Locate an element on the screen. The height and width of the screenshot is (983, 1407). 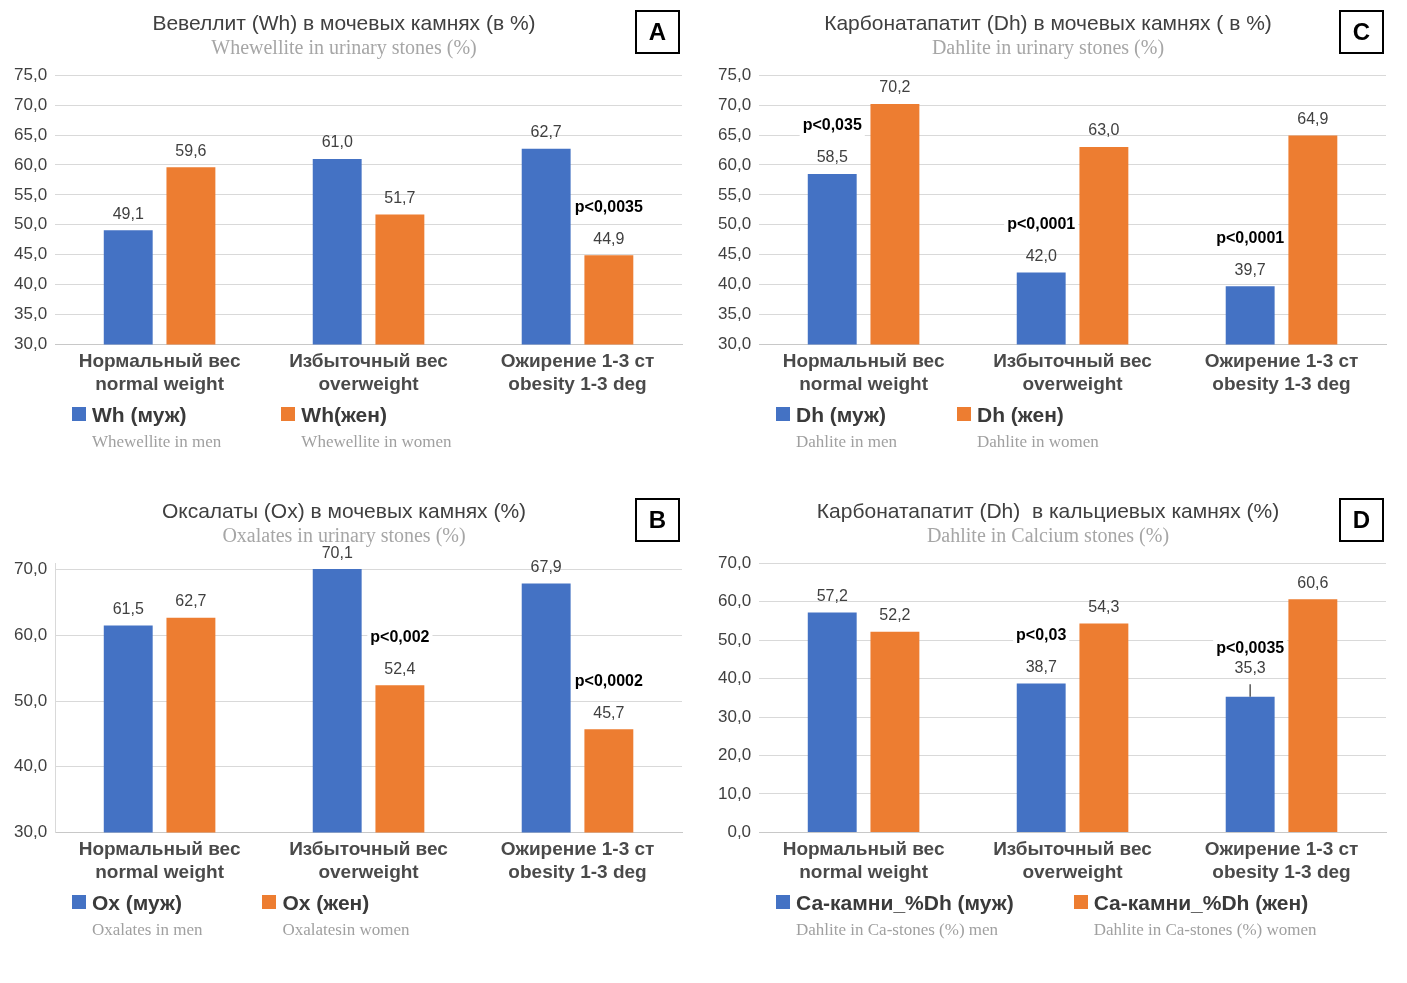
y-tick-label: 10,0 is located at coordinates (734, 793).